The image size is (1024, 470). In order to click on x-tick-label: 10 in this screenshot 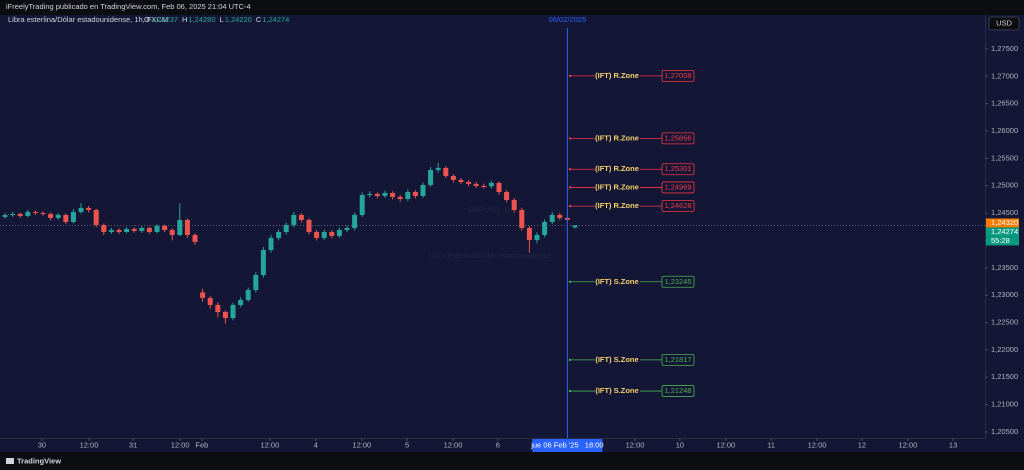, I will do `click(680, 444)`.